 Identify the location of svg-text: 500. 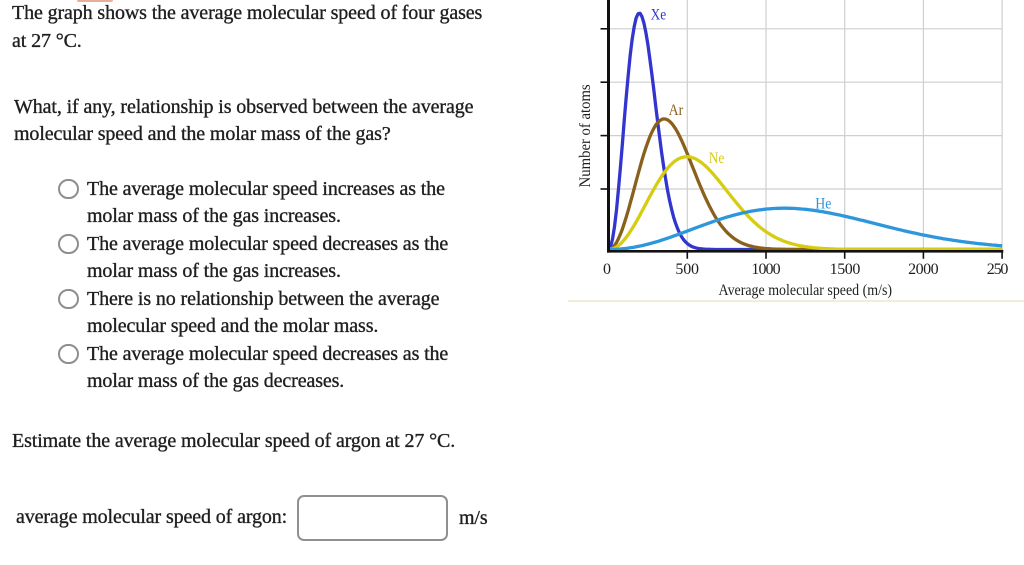
(687, 269).